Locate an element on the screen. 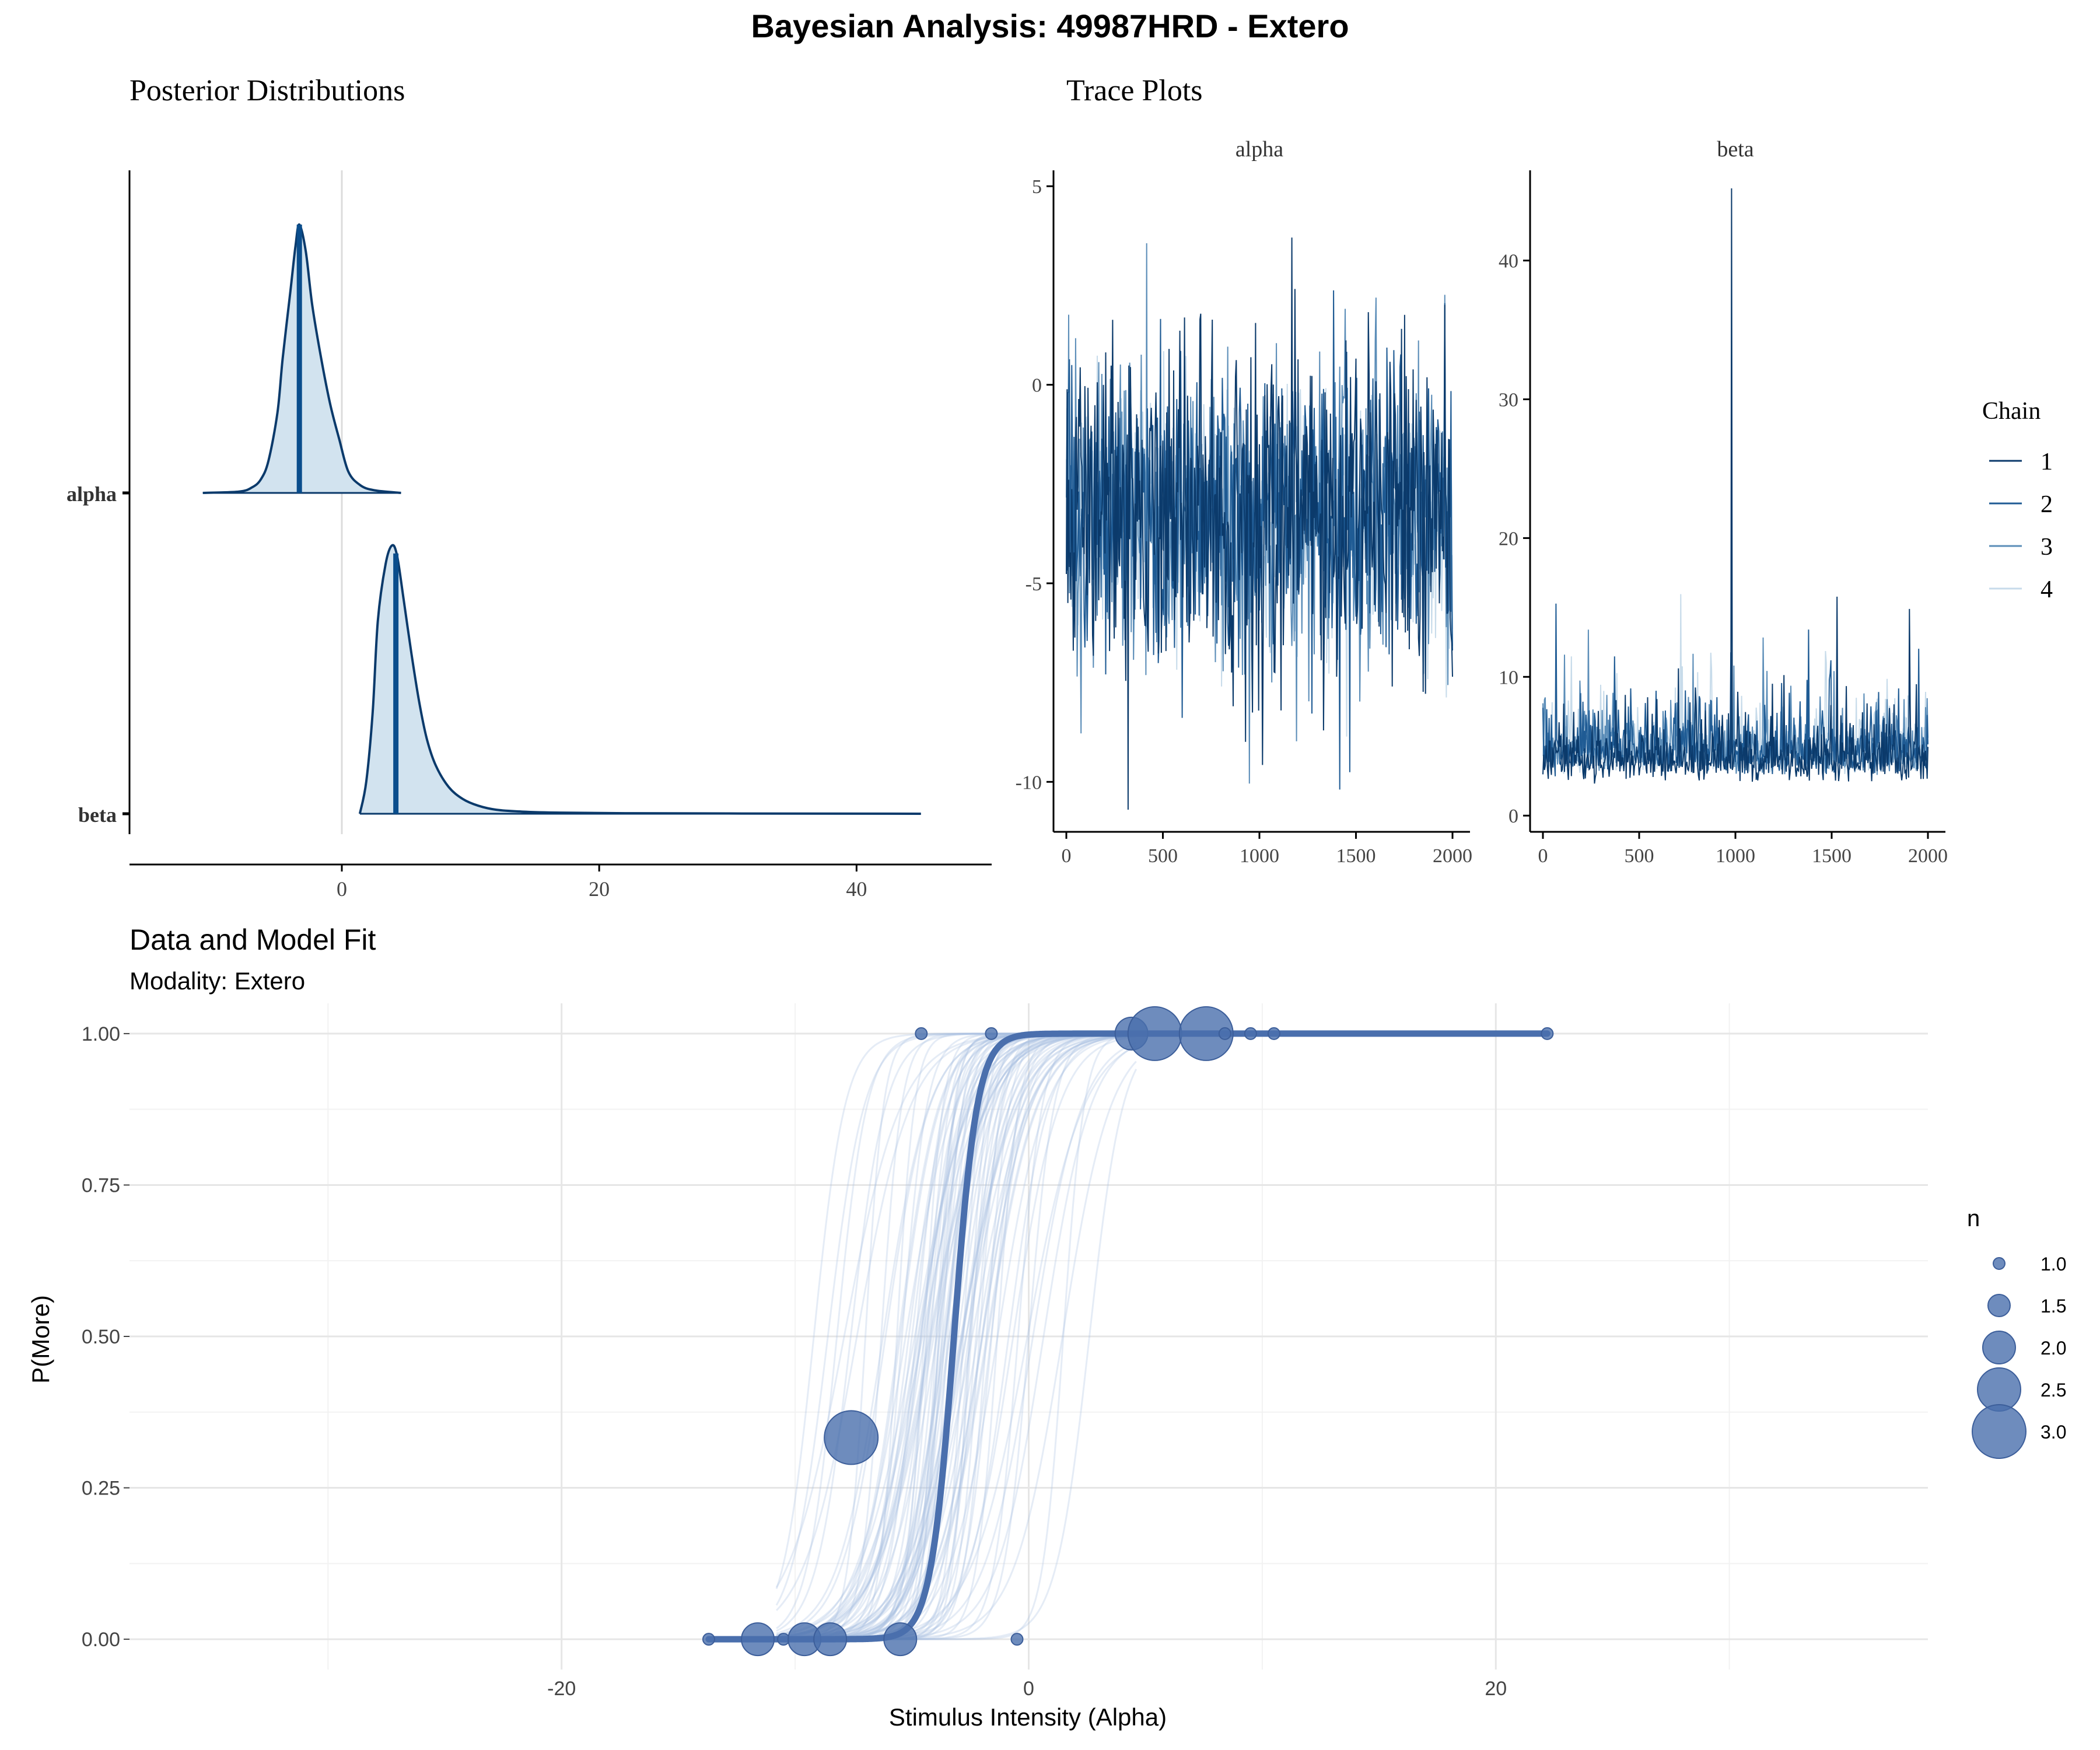  posterior-x-ticks: 0 20 40 is located at coordinates (602, 882).